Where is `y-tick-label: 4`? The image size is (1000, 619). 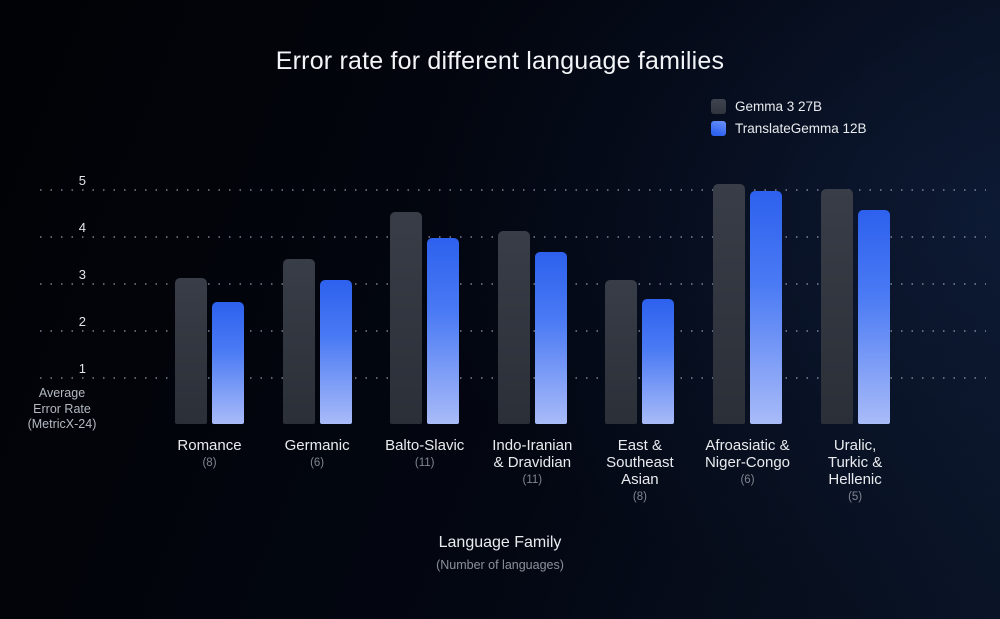
y-tick-label: 4 is located at coordinates (82, 227).